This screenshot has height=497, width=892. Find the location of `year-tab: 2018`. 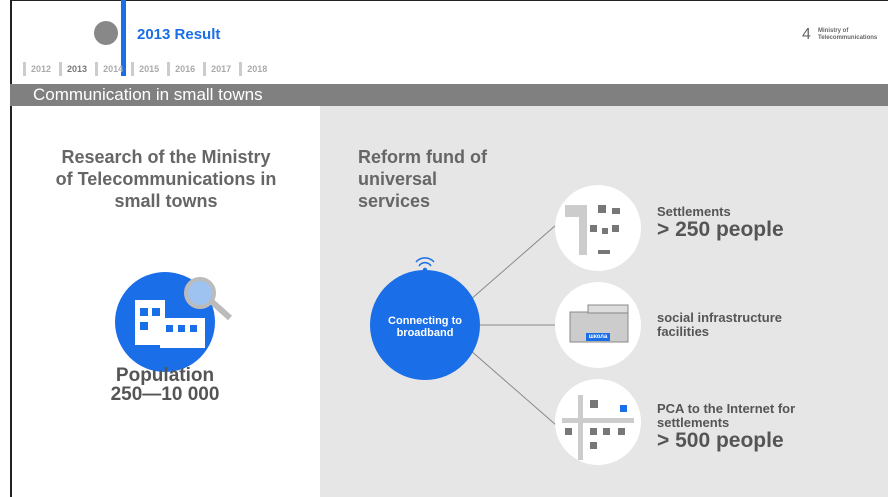

year-tab: 2018 is located at coordinates (255, 69).